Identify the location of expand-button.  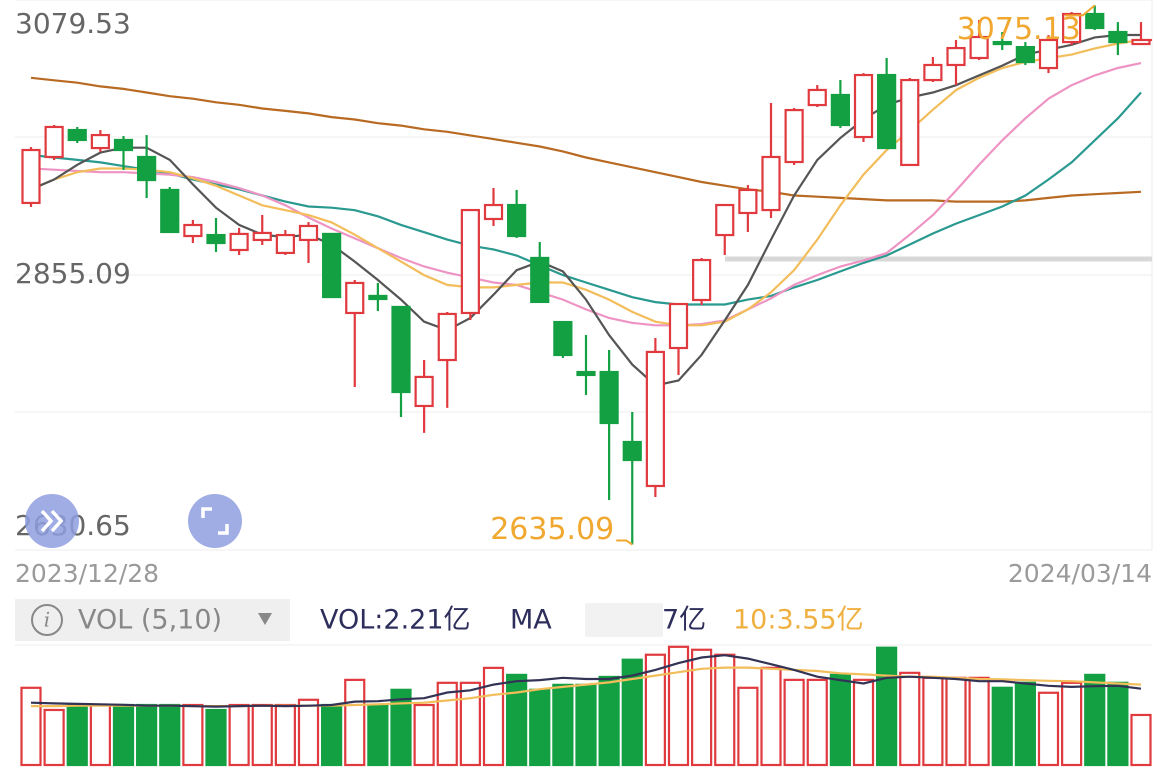
(52, 521).